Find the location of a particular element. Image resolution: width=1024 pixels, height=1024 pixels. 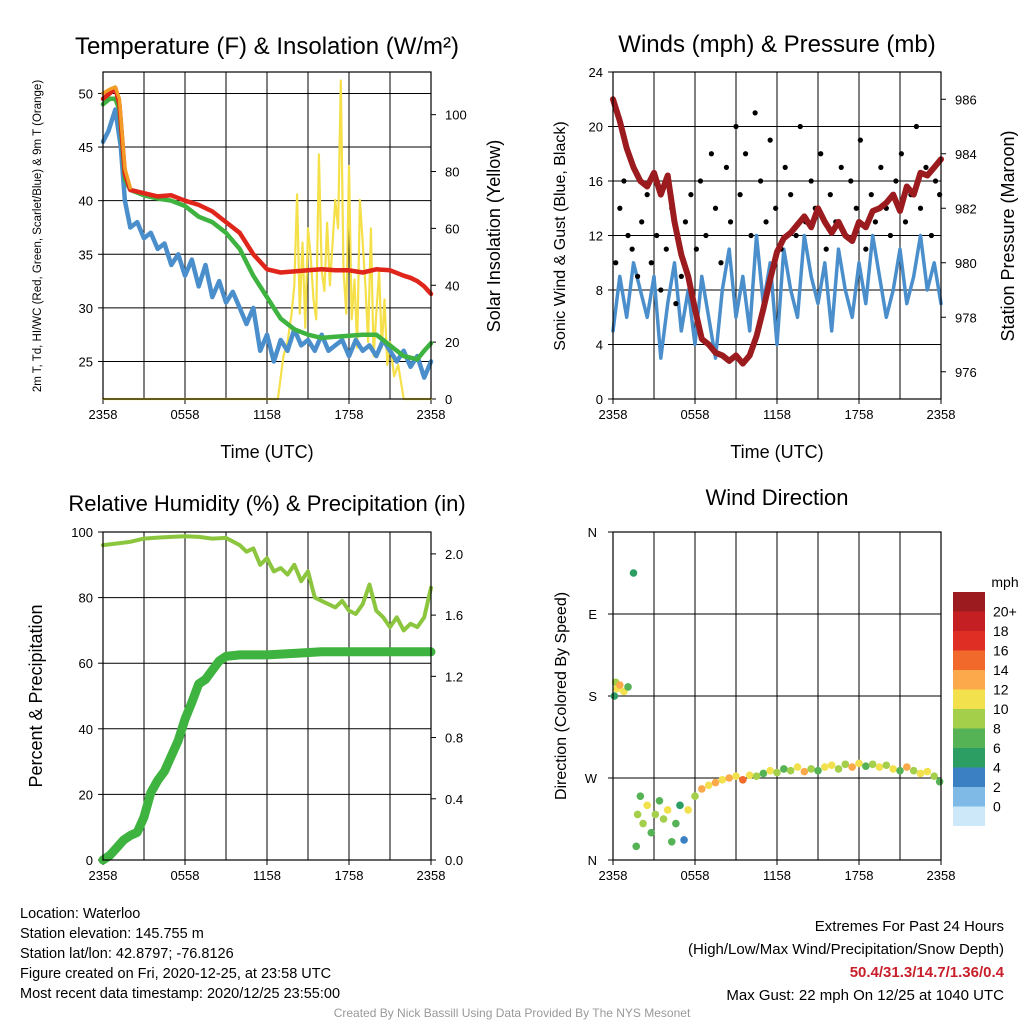

y-tick-label-right: 0.8 is located at coordinates (454, 738).